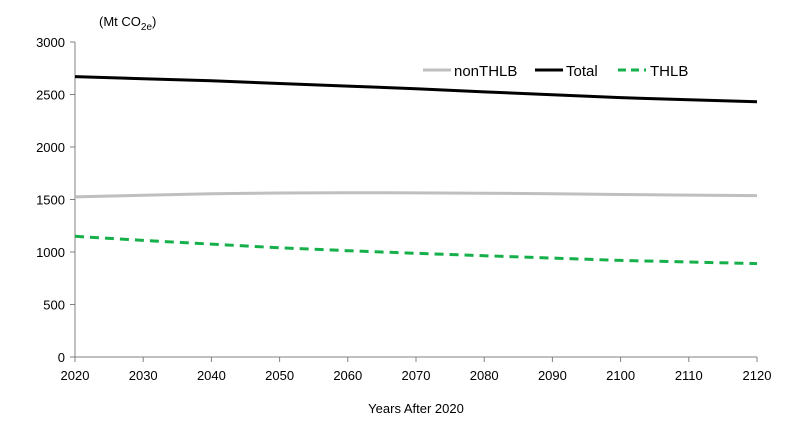 This screenshot has width=785, height=432. What do you see at coordinates (154, 21) in the screenshot?
I see `y-unit-suffix: )` at bounding box center [154, 21].